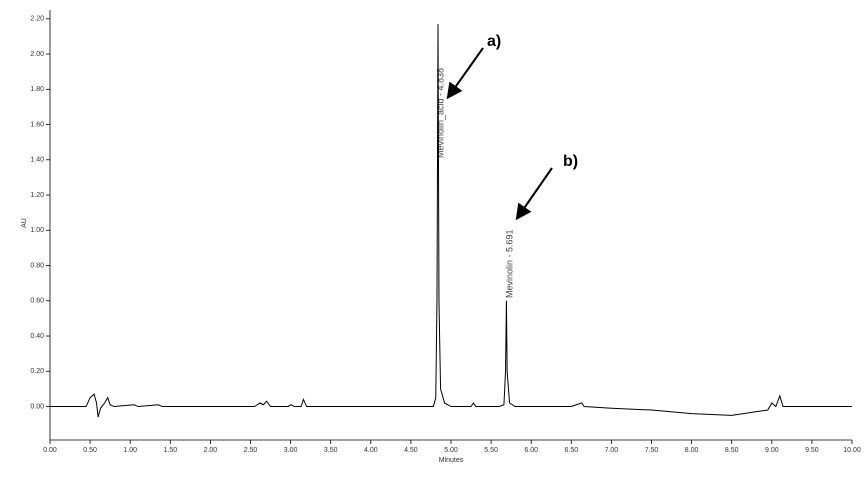  I want to click on y-tick-label: 0.60, so click(37, 301).